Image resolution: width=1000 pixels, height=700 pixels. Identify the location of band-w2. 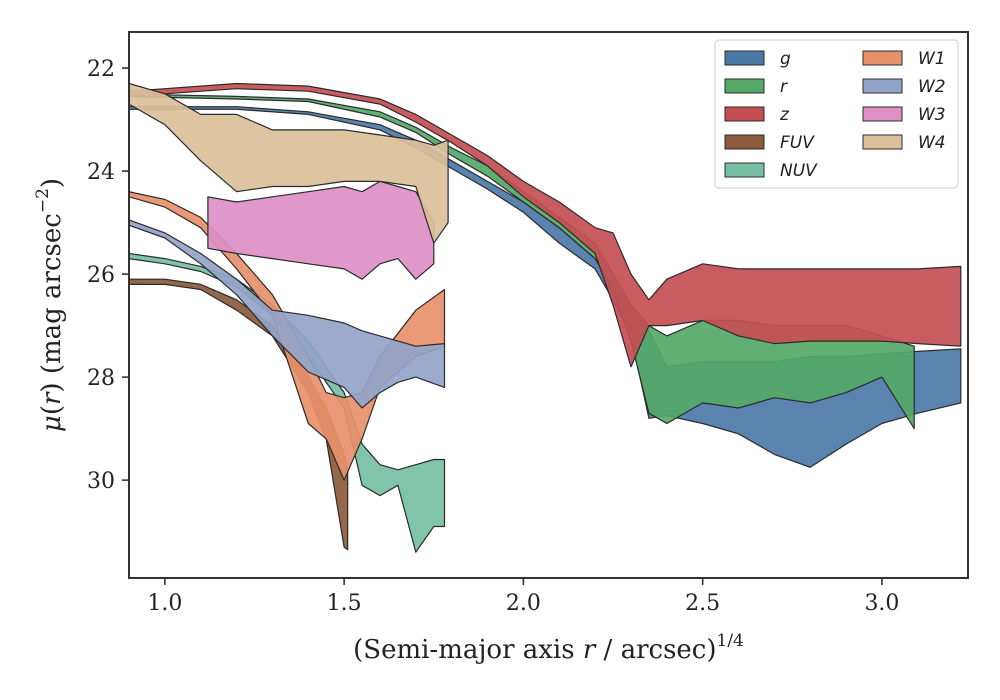
(287, 314).